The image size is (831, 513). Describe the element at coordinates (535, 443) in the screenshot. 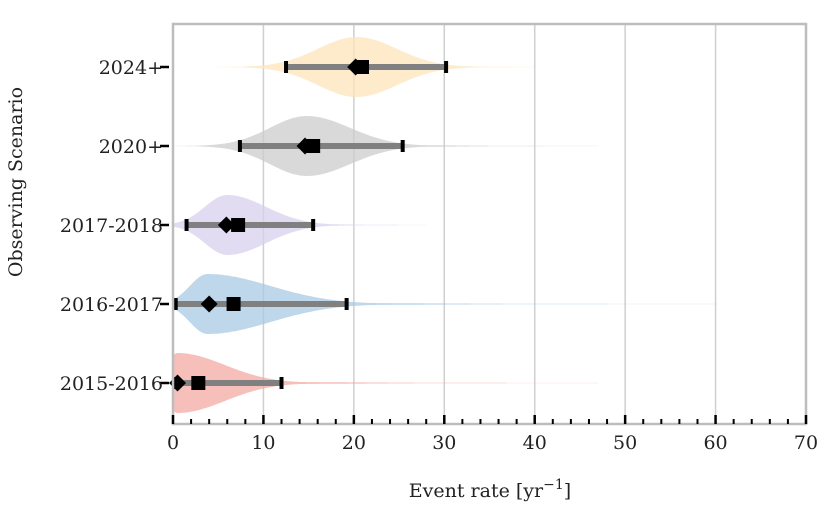

I see `x-tick-label-40: 40` at that location.